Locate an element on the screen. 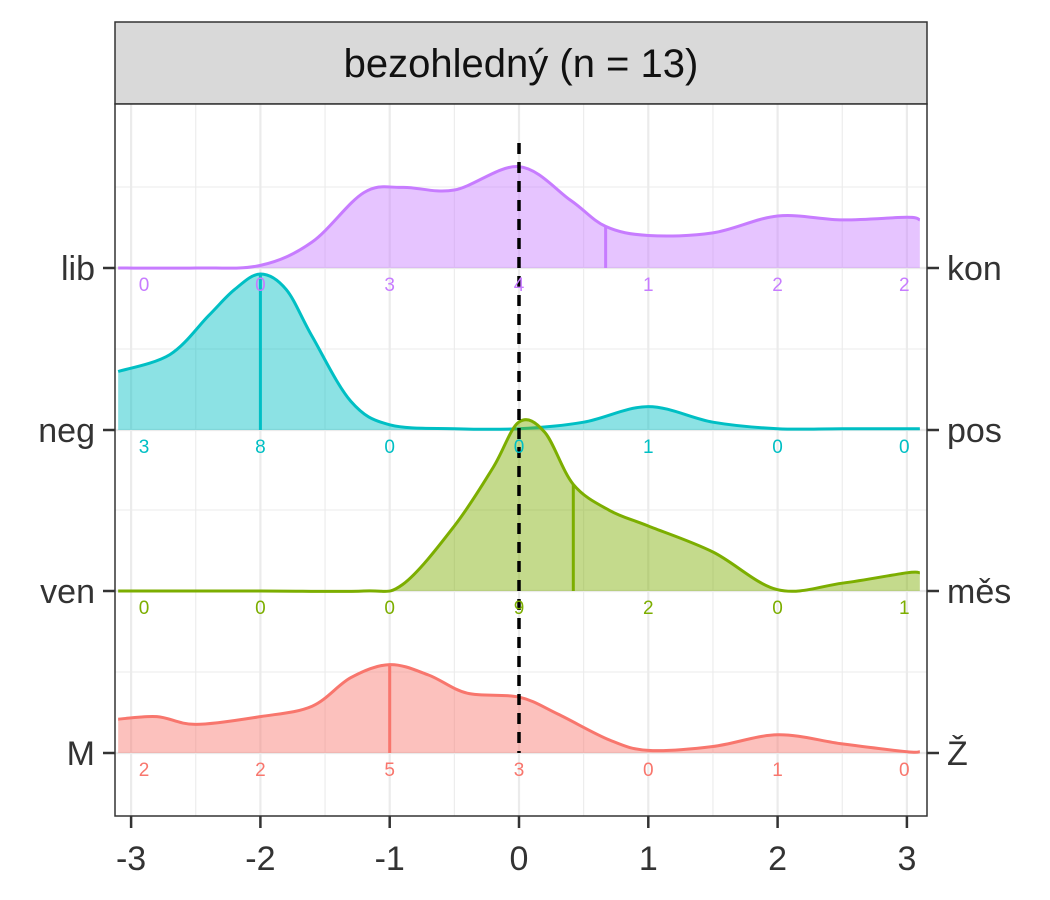 The height and width of the screenshot is (900, 1050). y-label-right: pos is located at coordinates (974, 431).